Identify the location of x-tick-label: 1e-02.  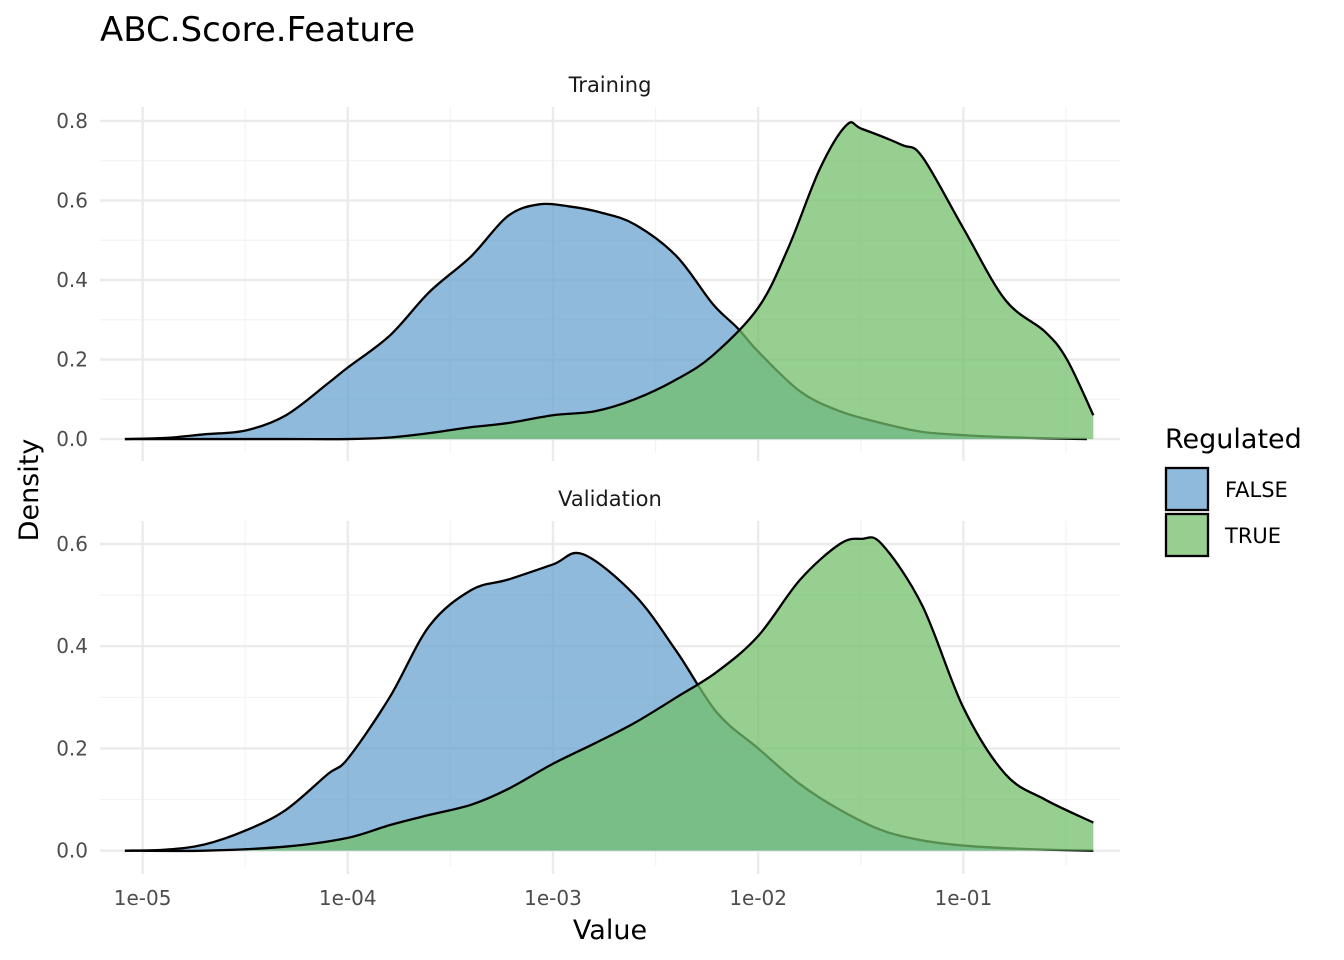
(758, 898).